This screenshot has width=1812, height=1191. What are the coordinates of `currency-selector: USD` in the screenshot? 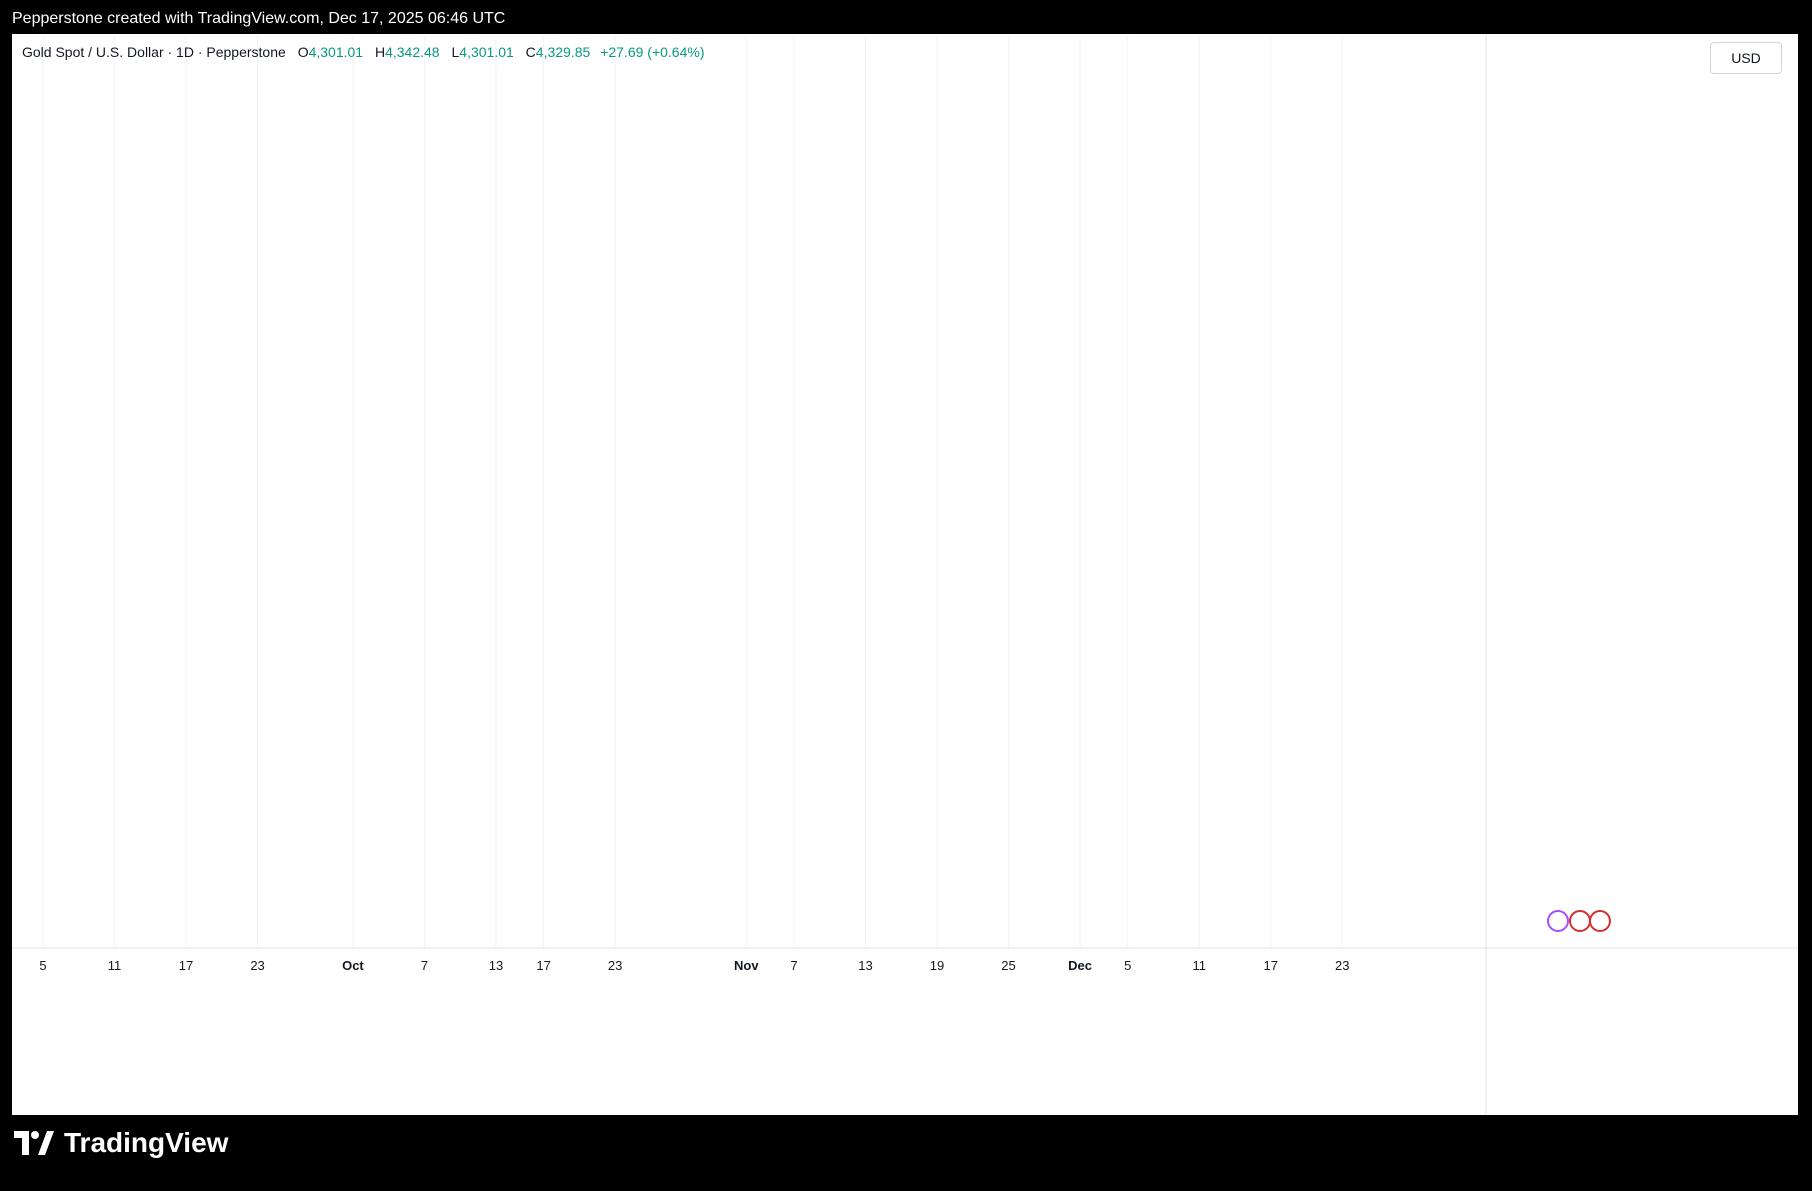 It's located at (1746, 58).